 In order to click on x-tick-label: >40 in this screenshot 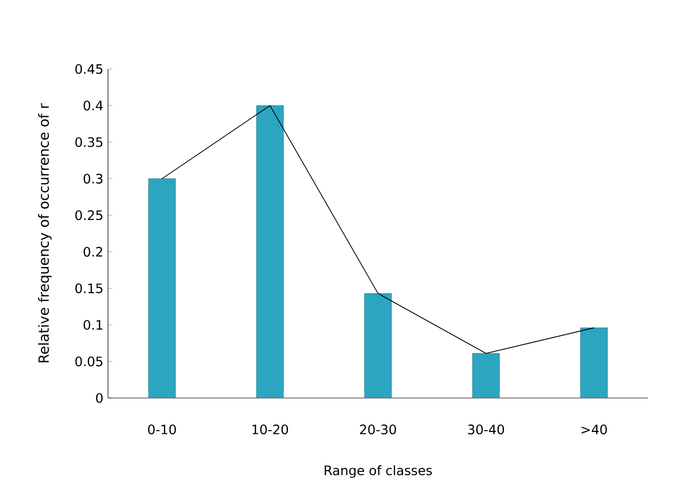, I will do `click(594, 429)`.